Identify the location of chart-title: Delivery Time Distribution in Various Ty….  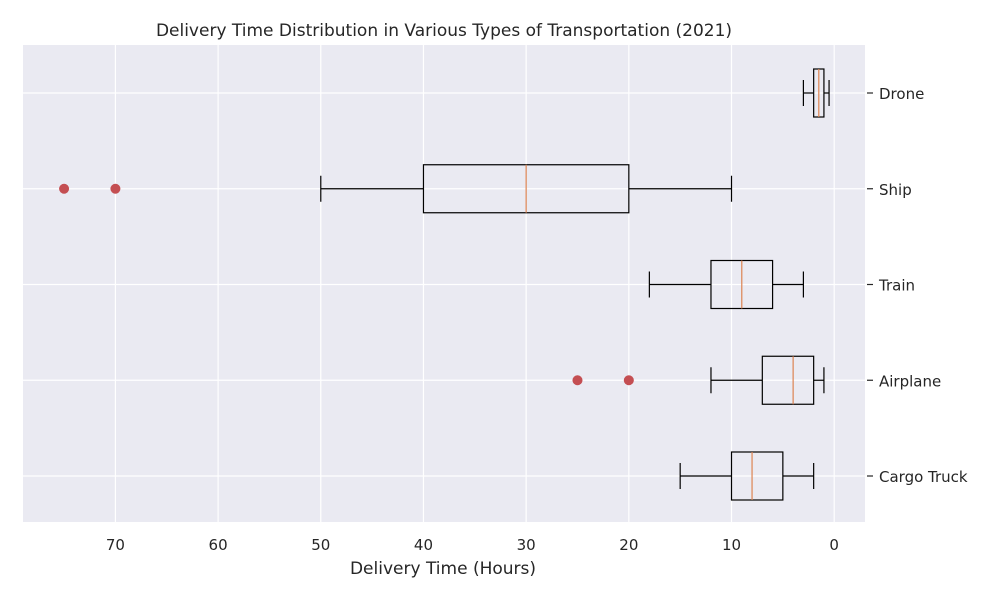
(444, 31).